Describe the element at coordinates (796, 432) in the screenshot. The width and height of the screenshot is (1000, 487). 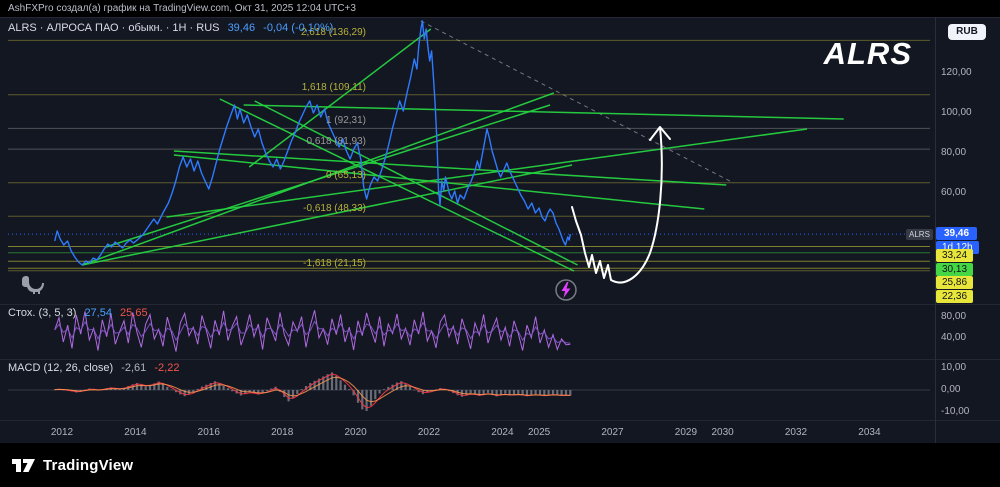
I see `time-axis-label: 2032` at that location.